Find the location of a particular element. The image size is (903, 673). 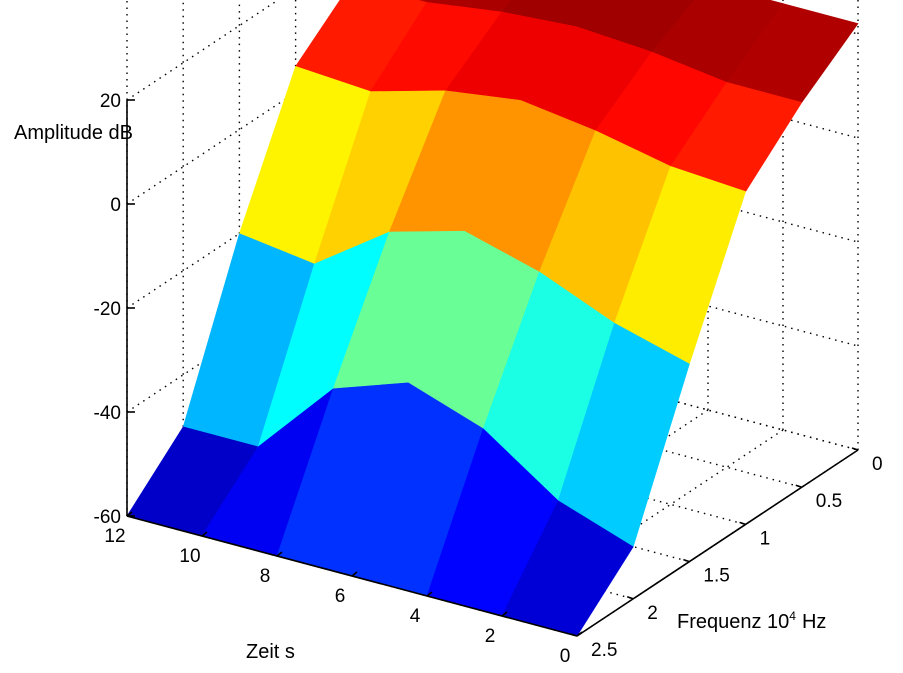

z-axis-label: Amplitude dB is located at coordinates (73, 133).